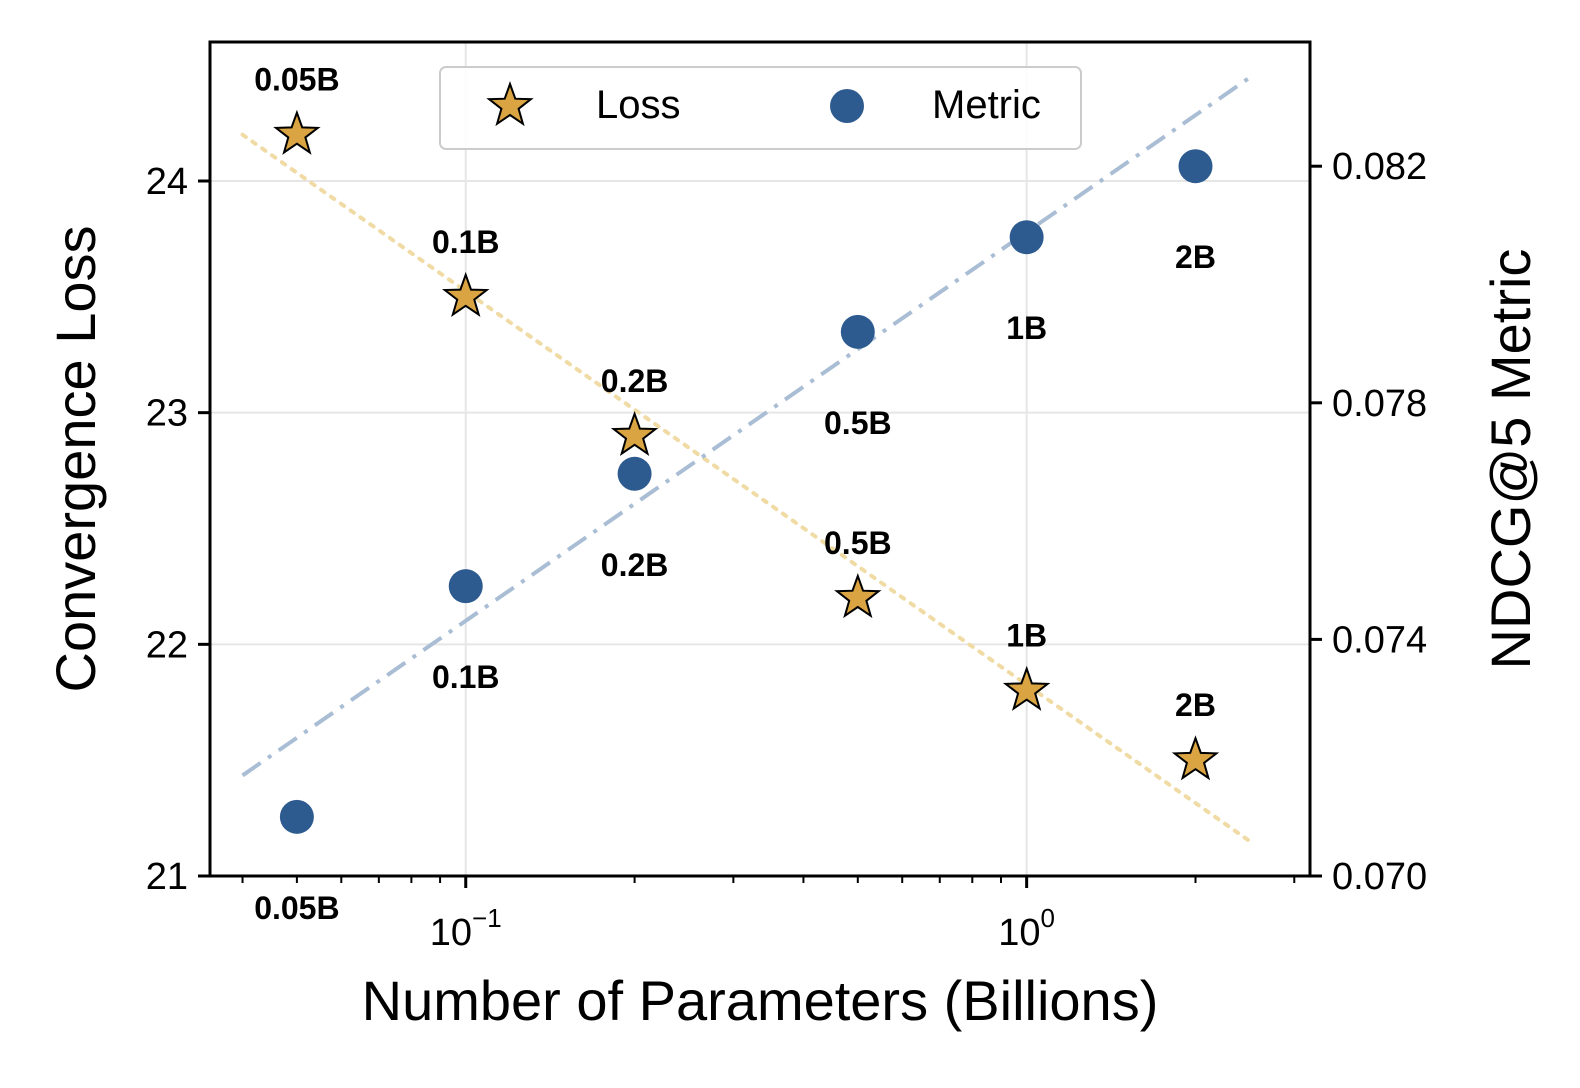  What do you see at coordinates (466, 677) in the screenshot?
I see `metric-point-label-1: 0.1B` at bounding box center [466, 677].